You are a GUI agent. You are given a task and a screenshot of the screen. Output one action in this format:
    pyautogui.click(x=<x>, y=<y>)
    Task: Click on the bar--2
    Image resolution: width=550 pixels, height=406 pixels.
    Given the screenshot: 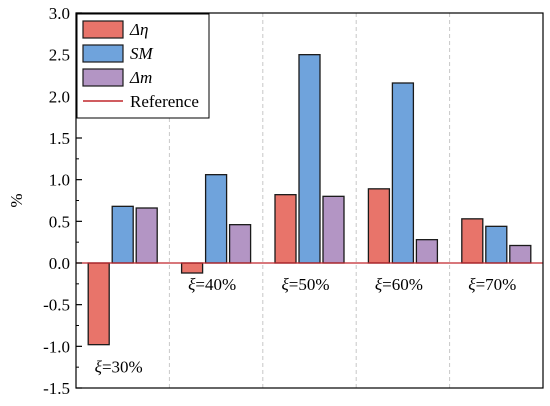 What is the action you would take?
    pyautogui.click(x=192, y=268)
    